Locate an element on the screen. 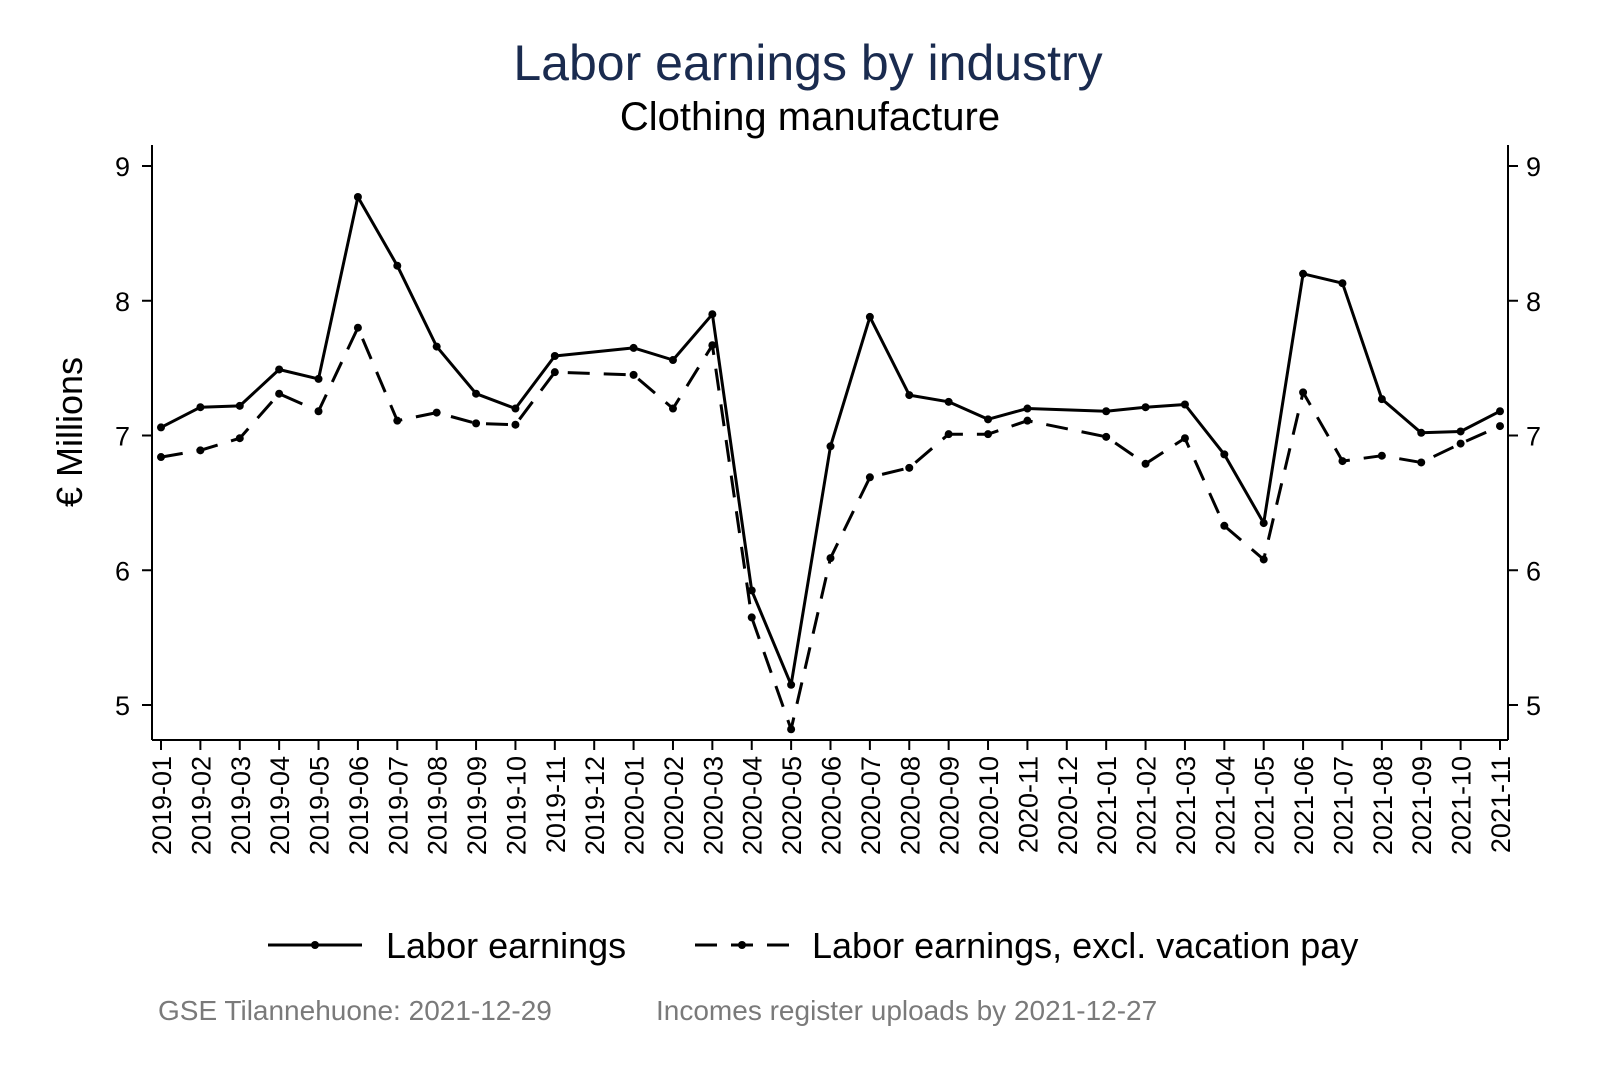  x-tick-label: 2021-03 is located at coordinates (1186, 805).